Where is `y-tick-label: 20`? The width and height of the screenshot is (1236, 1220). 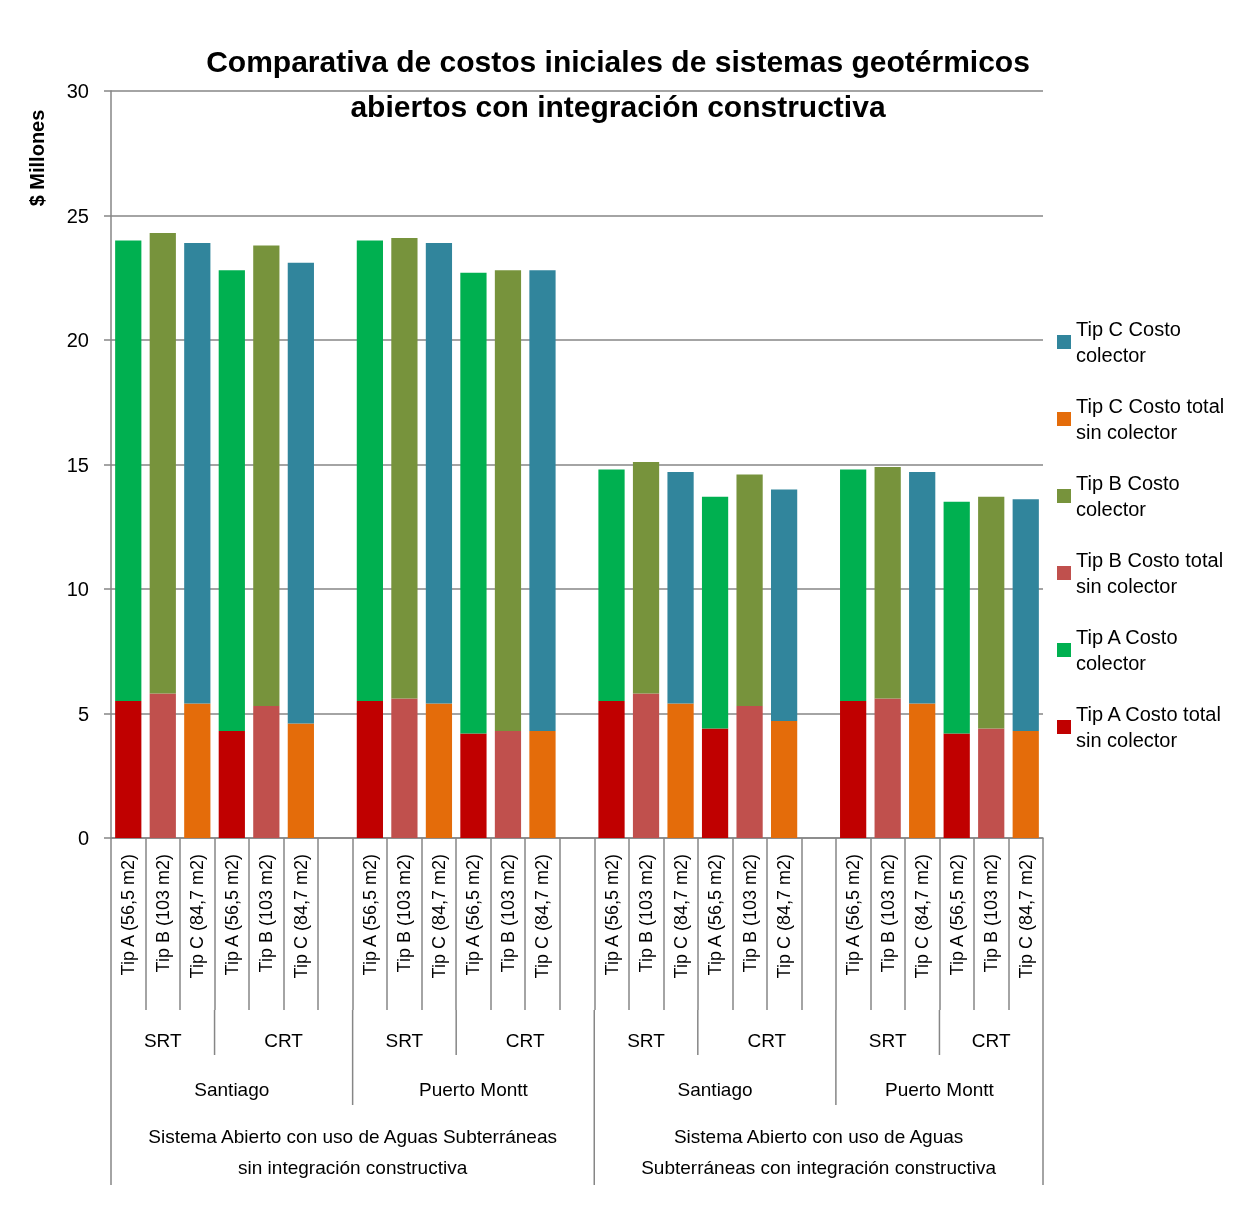
y-tick-label: 20 is located at coordinates (77, 340).